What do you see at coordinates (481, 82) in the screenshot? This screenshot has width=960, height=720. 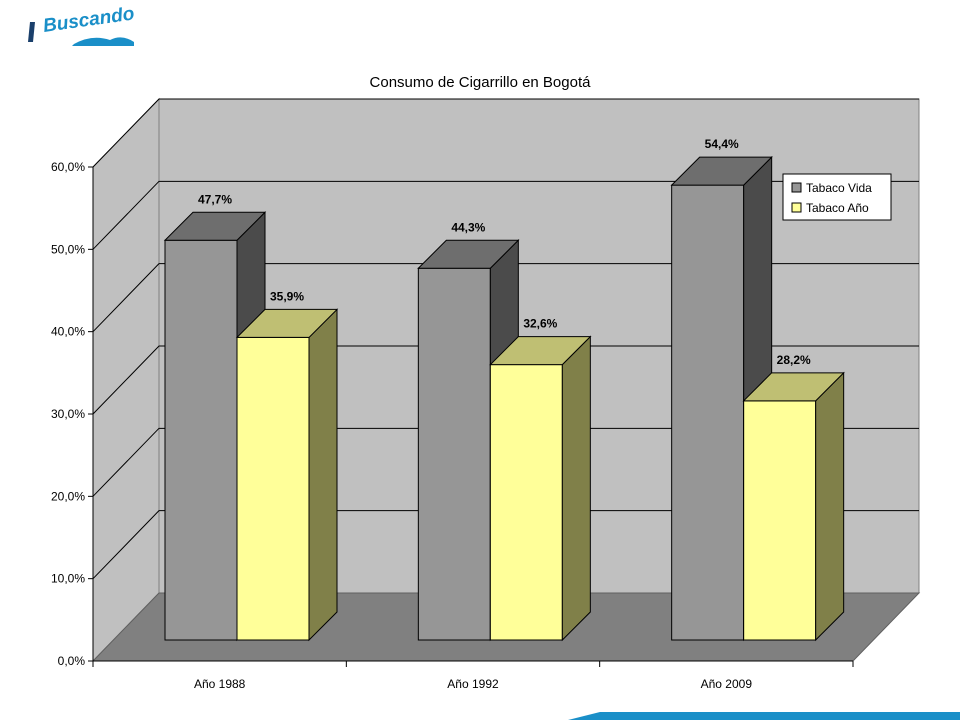 I see `chart-title: Consumo de Cigarrillo en Bogotá` at bounding box center [481, 82].